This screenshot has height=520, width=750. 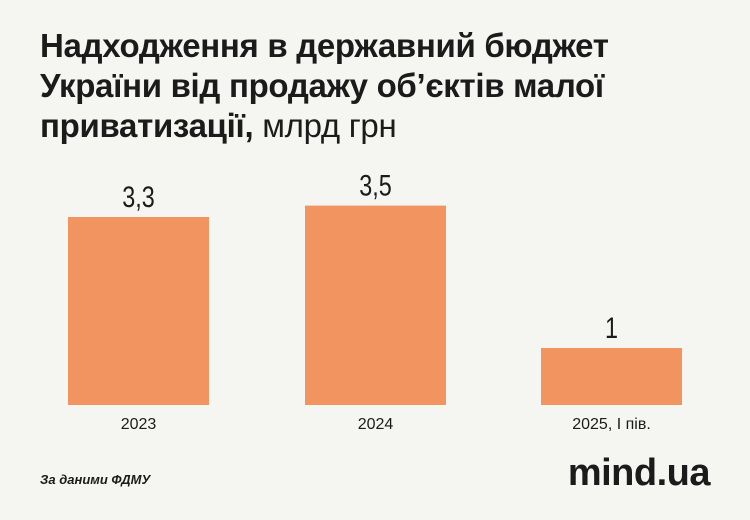 What do you see at coordinates (138, 311) in the screenshot?
I see `bar-2023` at bounding box center [138, 311].